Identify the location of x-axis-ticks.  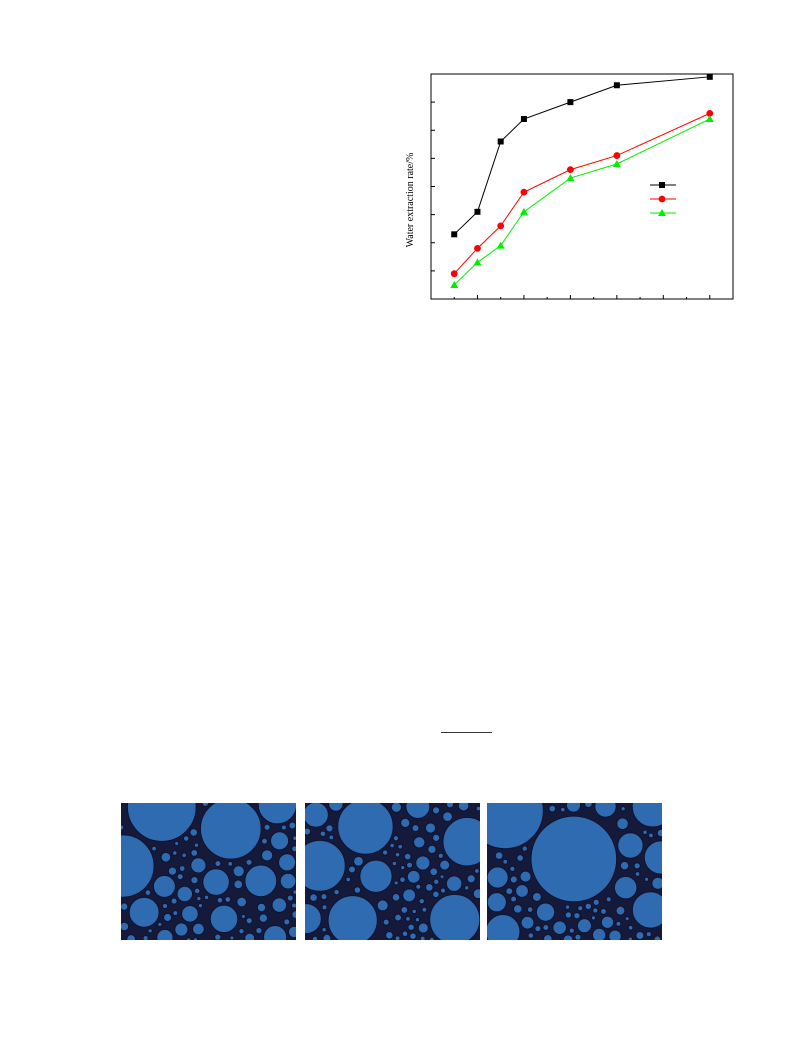
(582, 297).